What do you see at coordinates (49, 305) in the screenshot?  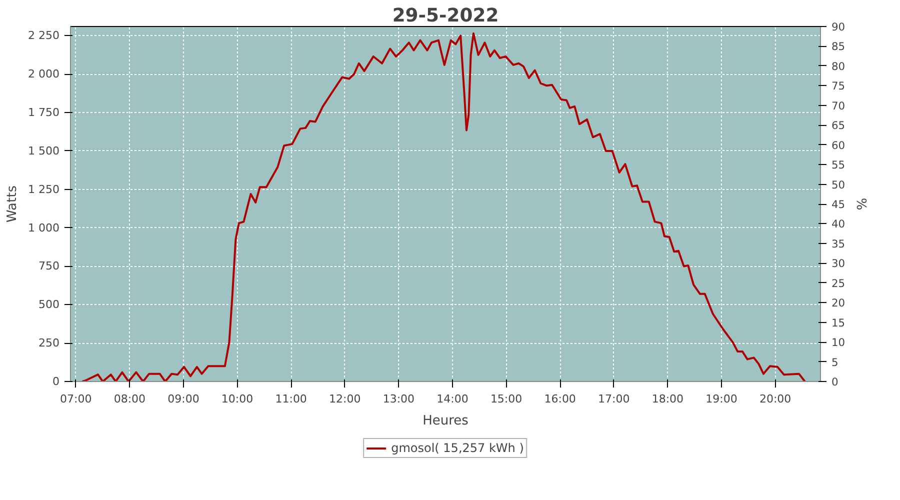 I see `y-tick-label: 500` at bounding box center [49, 305].